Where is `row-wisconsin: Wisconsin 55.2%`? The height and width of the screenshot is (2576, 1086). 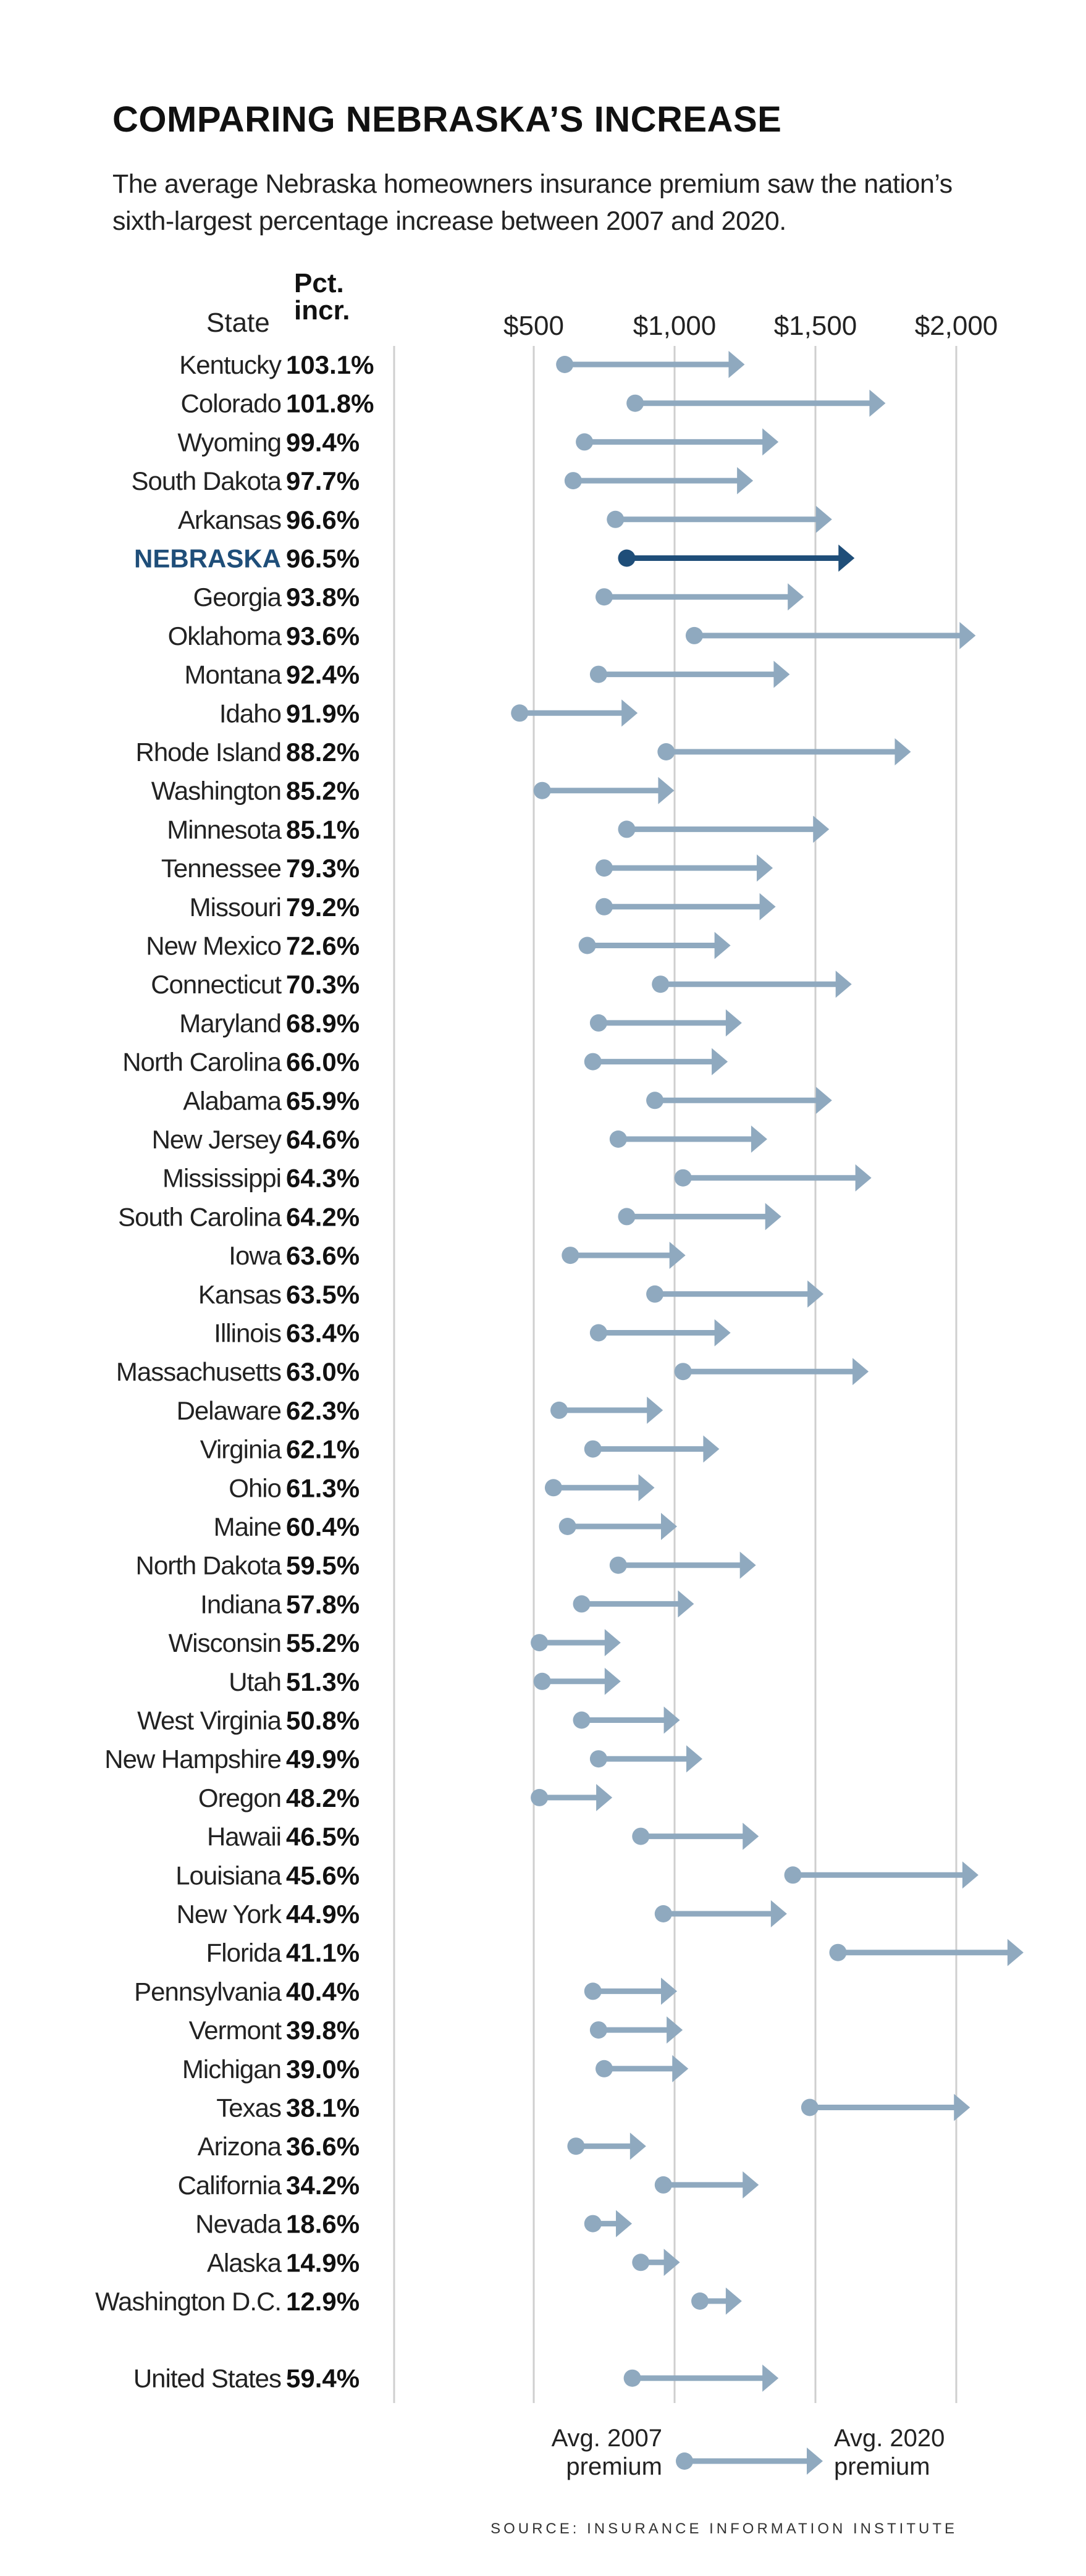 row-wisconsin: Wisconsin 55.2% is located at coordinates (395, 1642).